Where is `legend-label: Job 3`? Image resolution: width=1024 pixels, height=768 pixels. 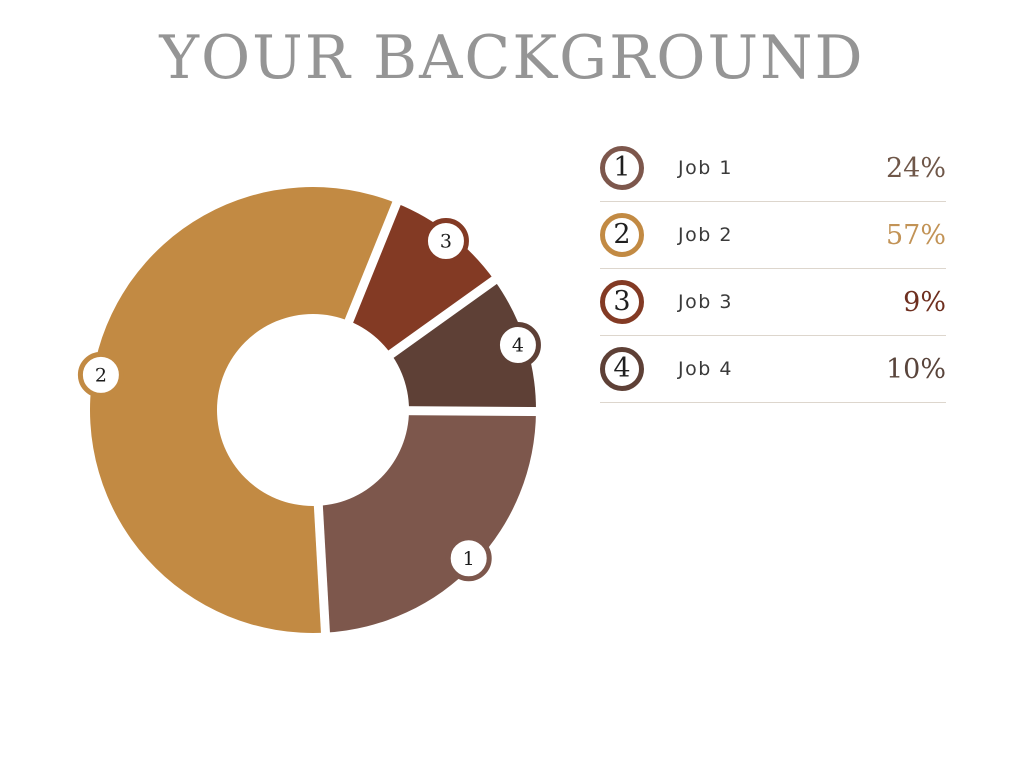
legend-label: Job 3 is located at coordinates (705, 302).